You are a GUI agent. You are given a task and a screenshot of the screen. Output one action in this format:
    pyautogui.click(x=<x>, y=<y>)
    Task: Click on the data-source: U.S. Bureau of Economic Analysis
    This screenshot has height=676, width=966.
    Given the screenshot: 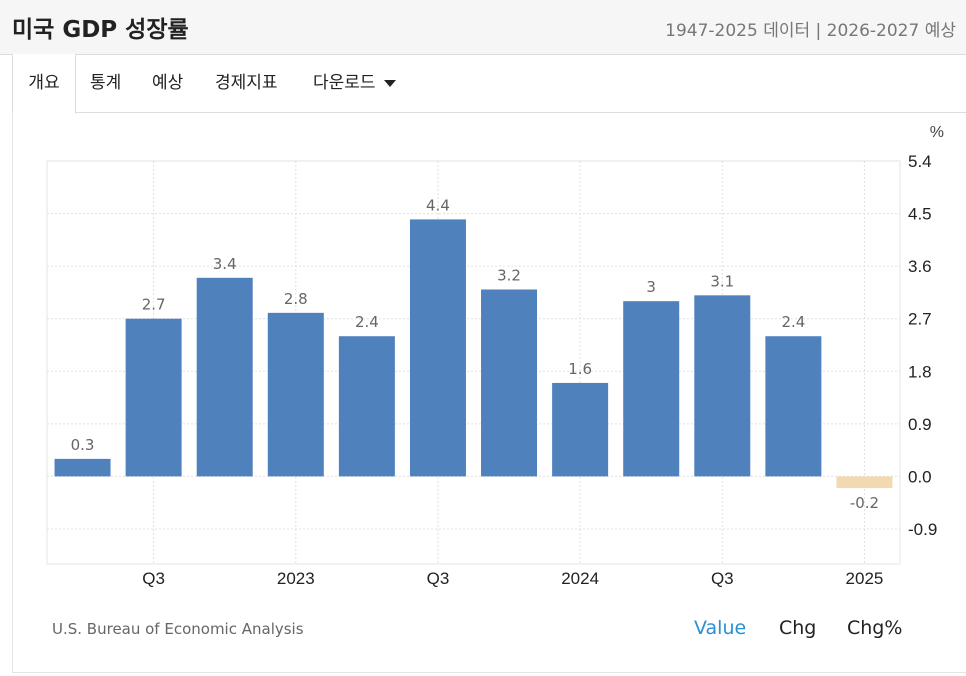 What is the action you would take?
    pyautogui.click(x=178, y=629)
    